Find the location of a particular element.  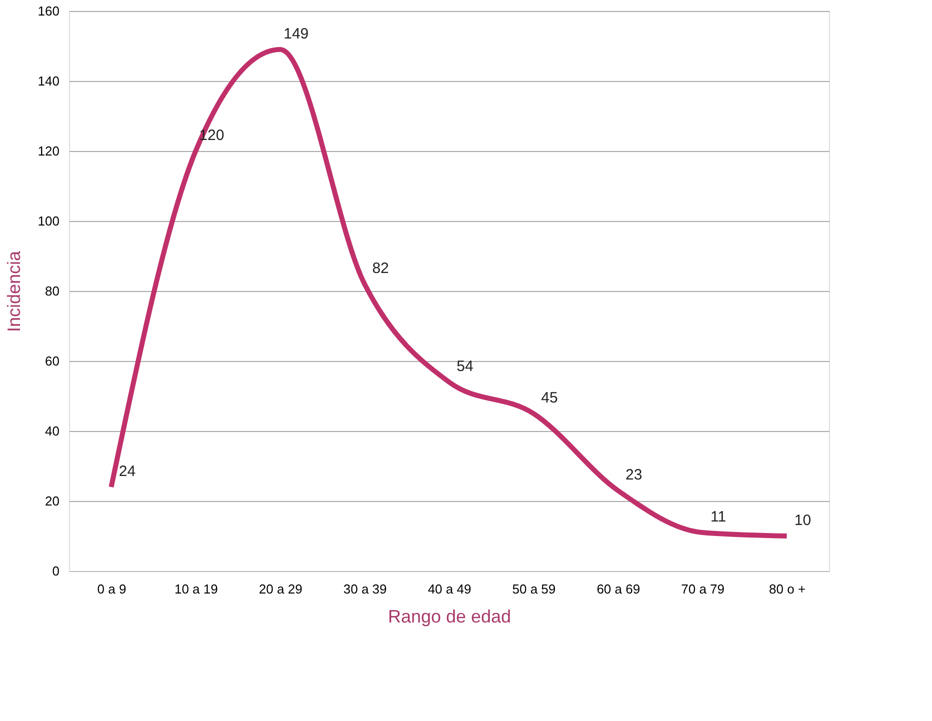

data-label: 10 is located at coordinates (803, 520).